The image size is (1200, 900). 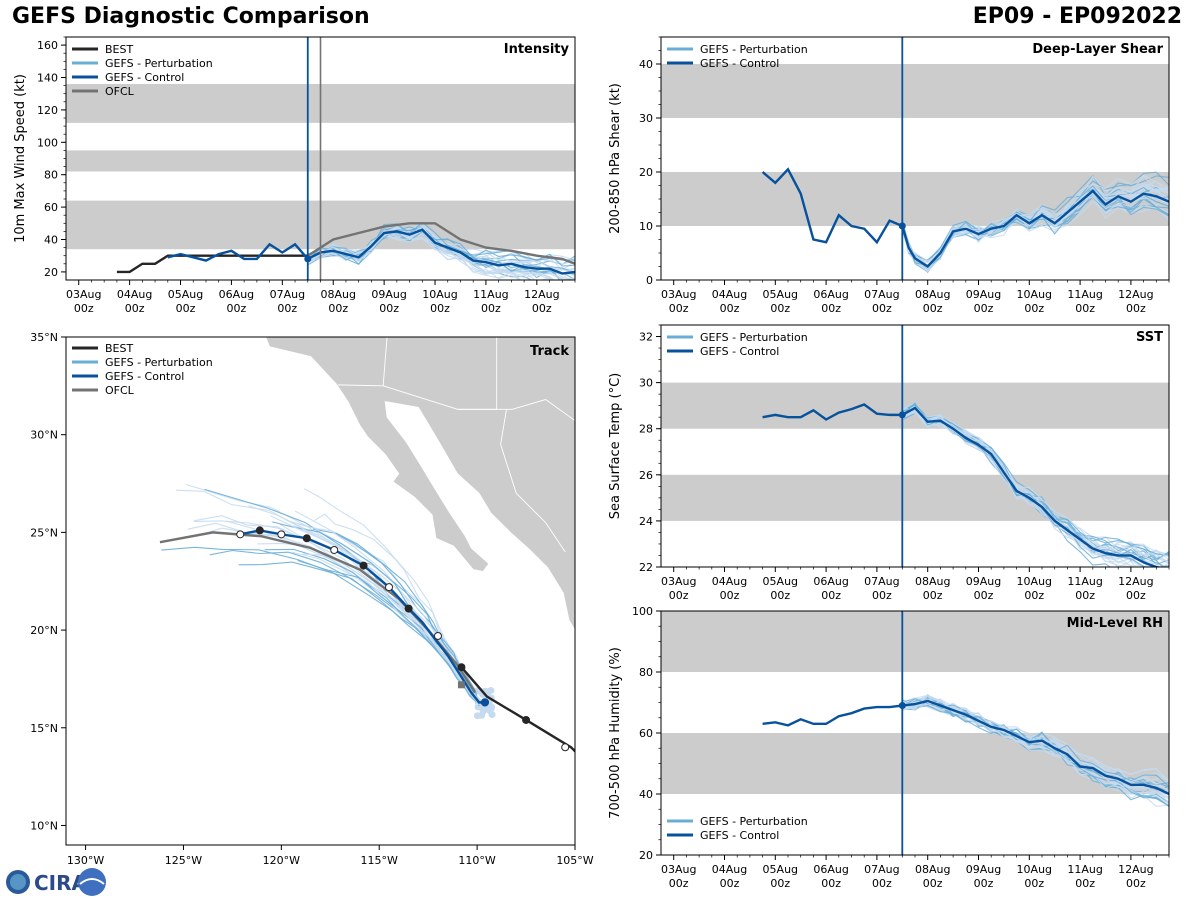 I want to click on x-tick-label: 125°W, so click(x=183, y=860).